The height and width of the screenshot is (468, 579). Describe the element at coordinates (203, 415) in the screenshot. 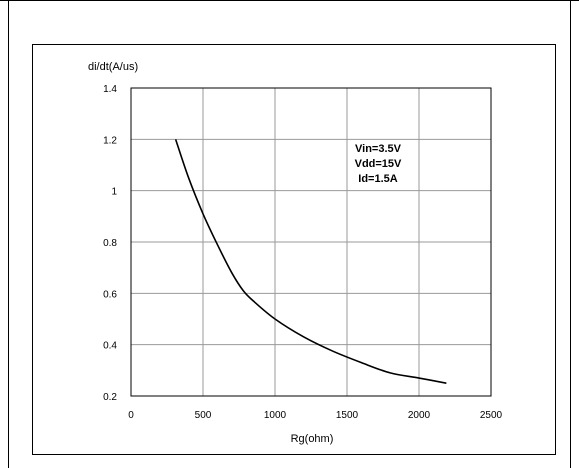

I see `x-tick-label: 500` at that location.